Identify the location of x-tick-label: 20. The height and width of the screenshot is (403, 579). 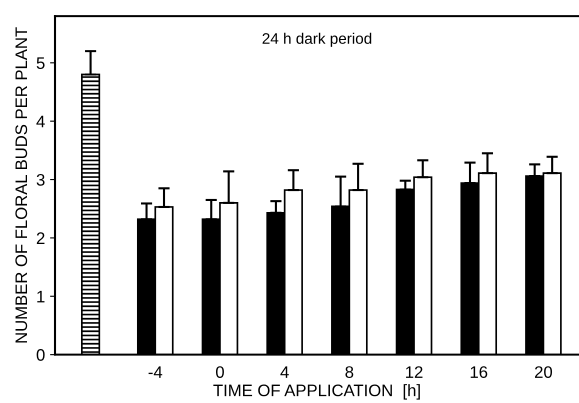
(543, 372).